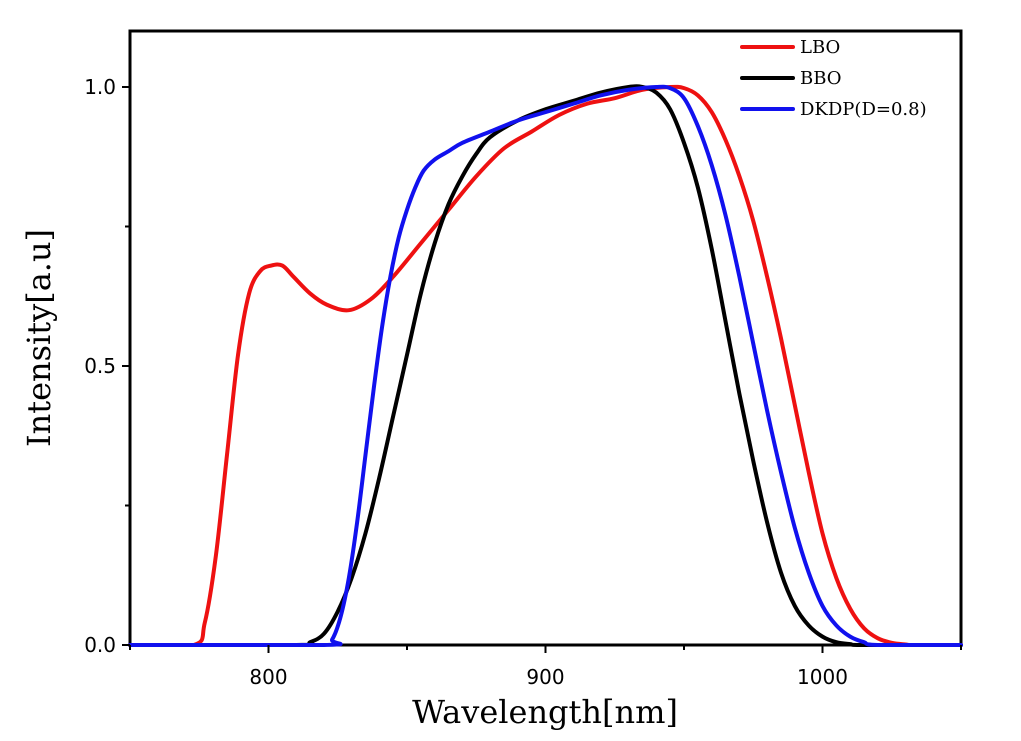 The image size is (1021, 741). Describe the element at coordinates (39, 338) in the screenshot. I see `y-axis-title: Intensity[a.u]` at that location.